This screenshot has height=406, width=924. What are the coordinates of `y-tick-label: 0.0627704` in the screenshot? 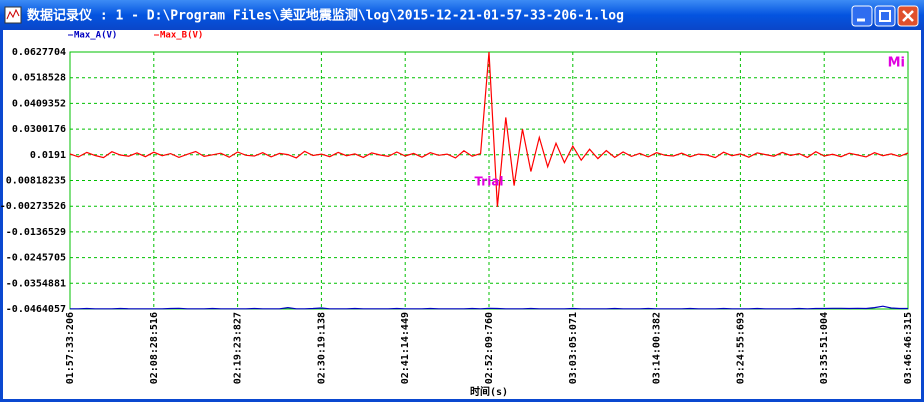 It's located at (39, 52).